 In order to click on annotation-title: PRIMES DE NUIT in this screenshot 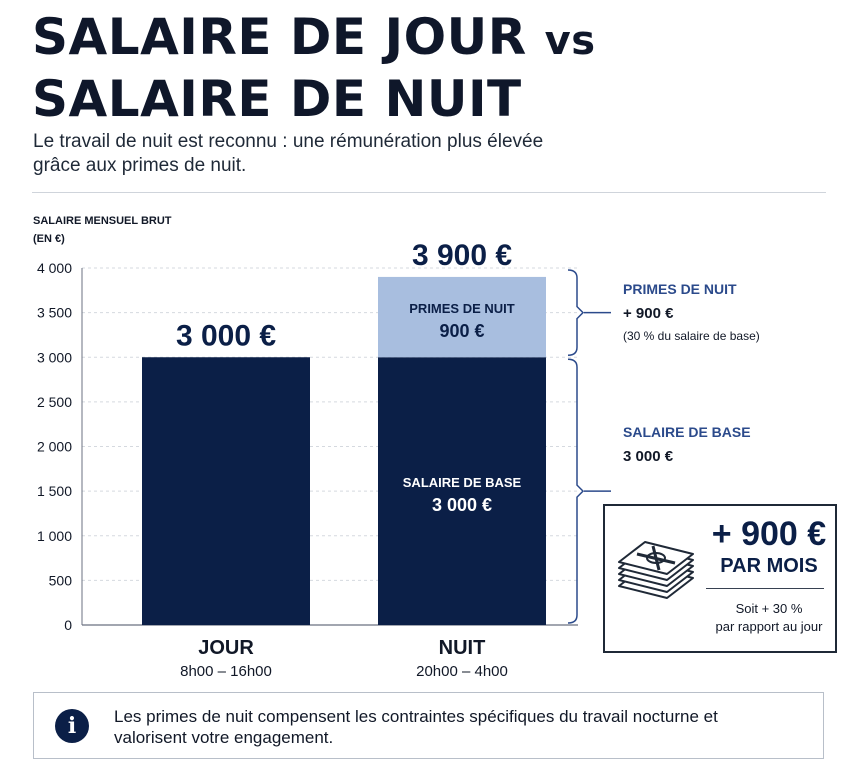, I will do `click(680, 289)`.